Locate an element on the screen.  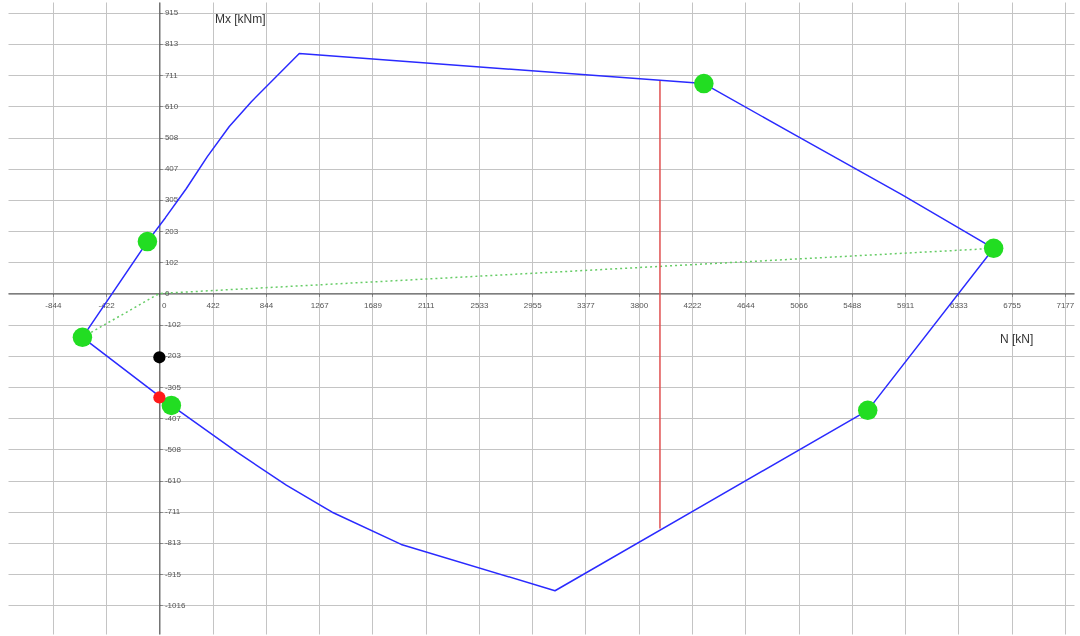
y-tick-label: -711 is located at coordinates (172, 512).